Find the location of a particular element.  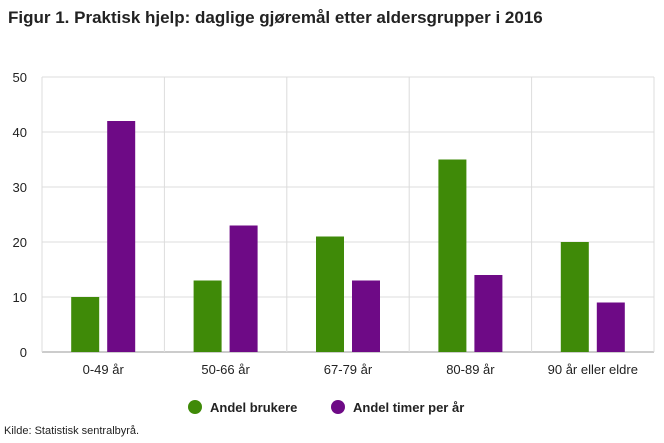

x-tick-label-2: 67-79 år is located at coordinates (348, 369).